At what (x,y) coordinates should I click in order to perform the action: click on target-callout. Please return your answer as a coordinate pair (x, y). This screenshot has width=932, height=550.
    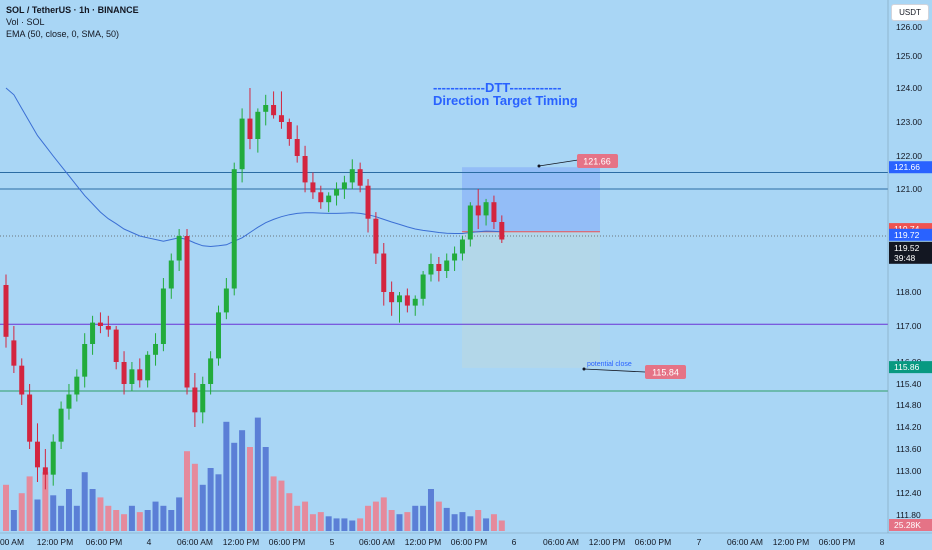
    Looking at the image, I should click on (597, 161).